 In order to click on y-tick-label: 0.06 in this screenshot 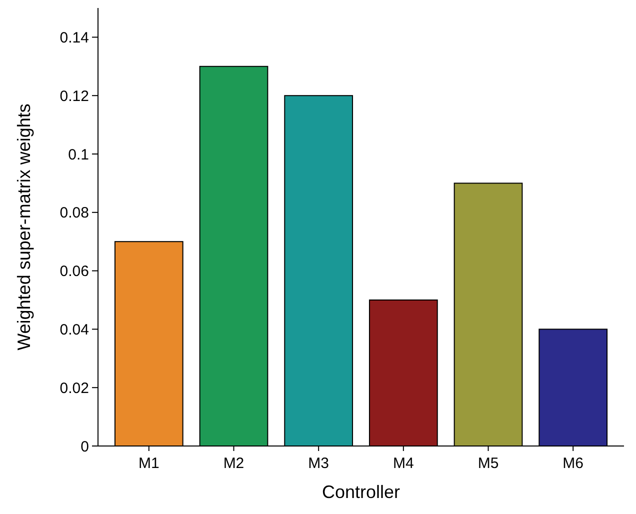, I will do `click(74, 271)`.